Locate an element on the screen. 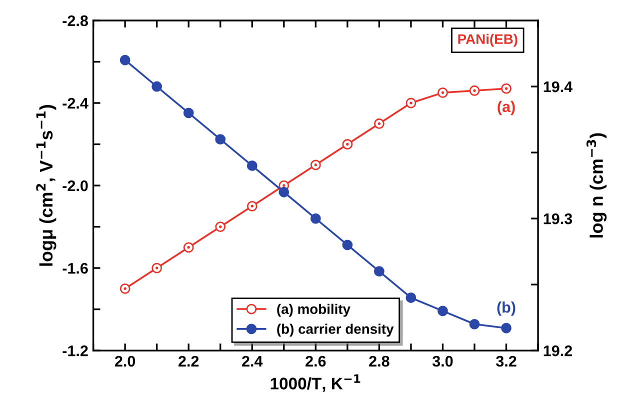 The image size is (622, 410). y2-tick-label: 19.2 is located at coordinates (558, 350).